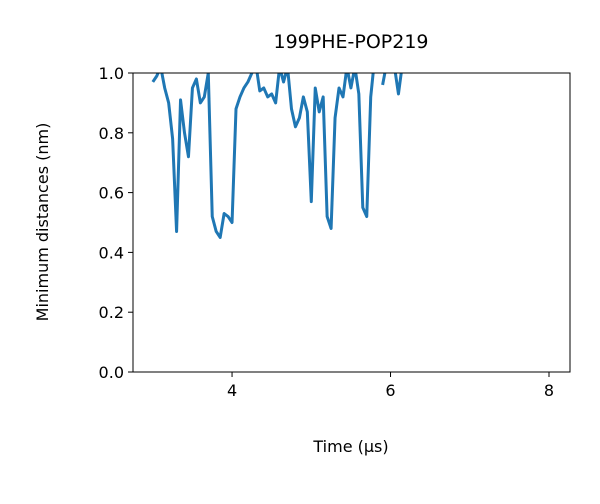  I want to click on x-tick-label: 6, so click(390, 390).